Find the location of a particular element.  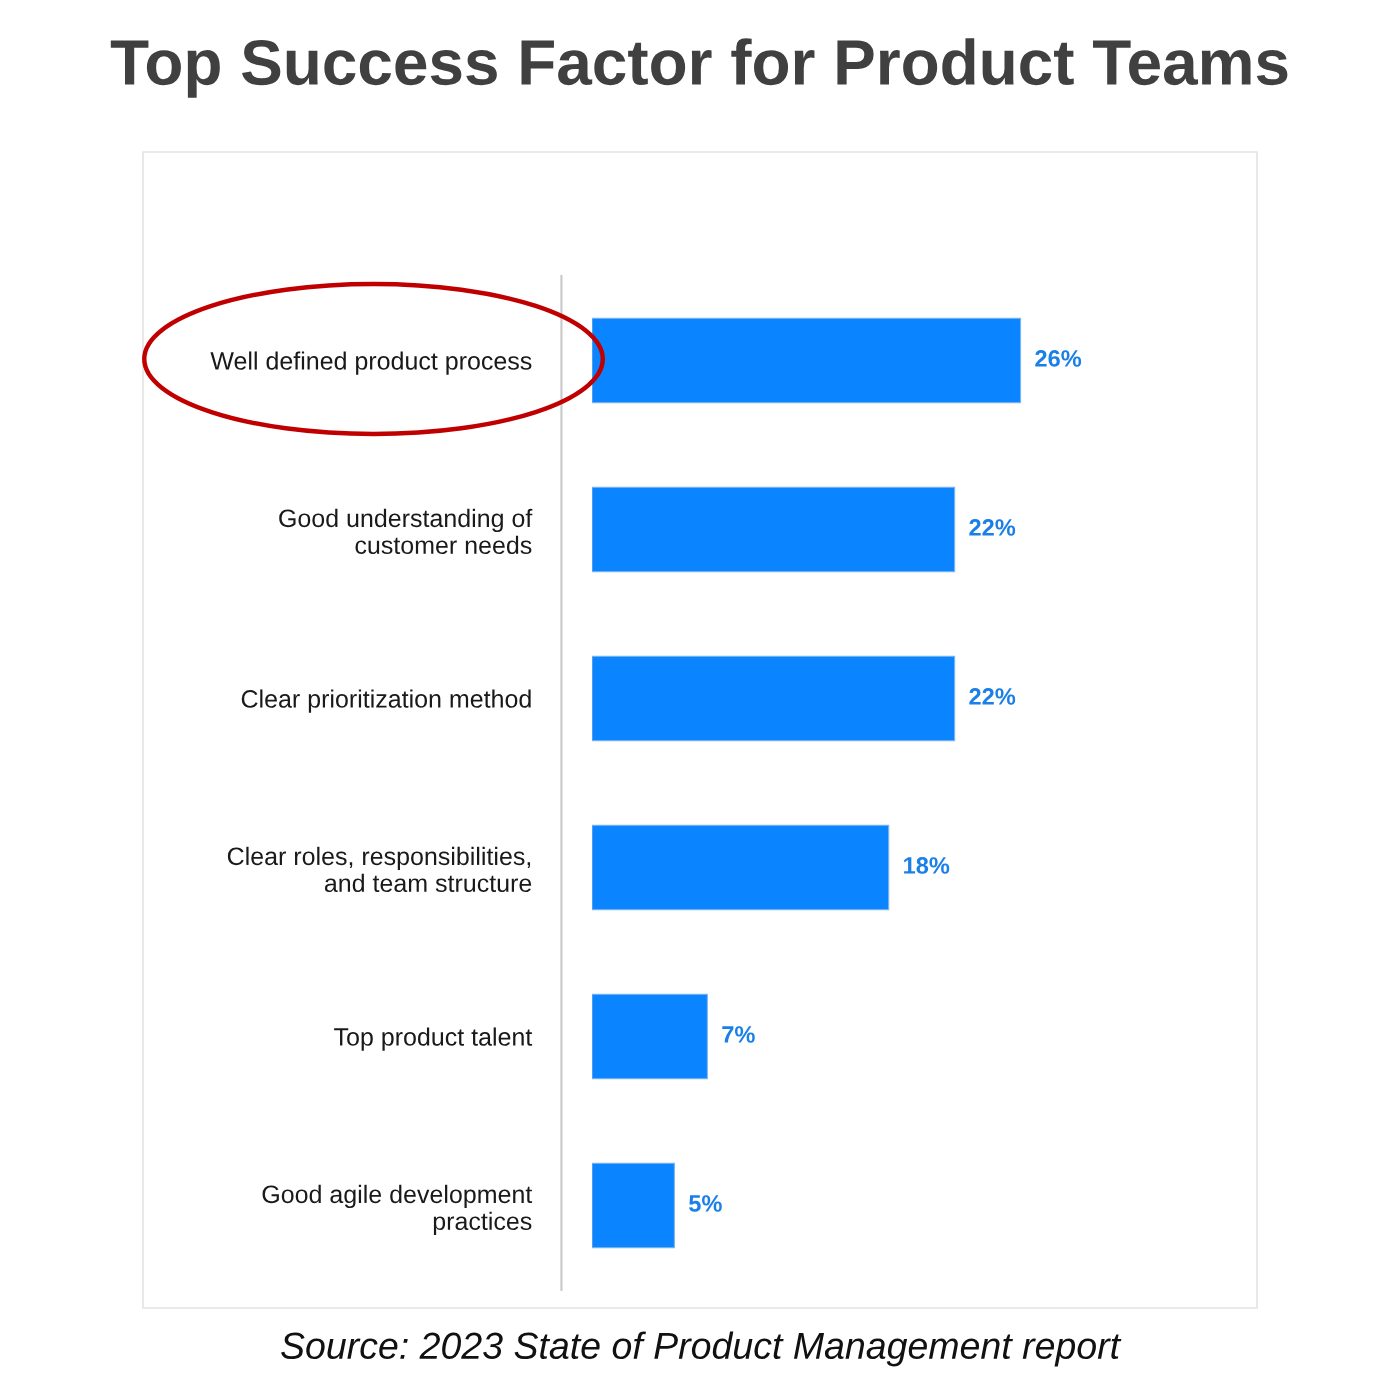

data-label: 26% is located at coordinates (1058, 358).